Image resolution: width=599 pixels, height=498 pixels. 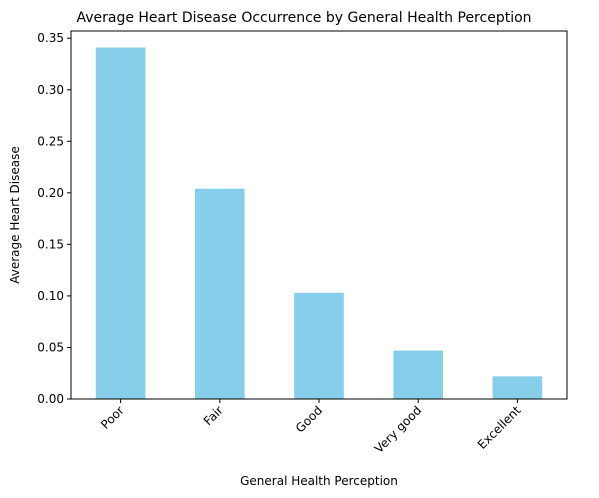 What do you see at coordinates (319, 481) in the screenshot?
I see `x-axis-label: General Health Perception` at bounding box center [319, 481].